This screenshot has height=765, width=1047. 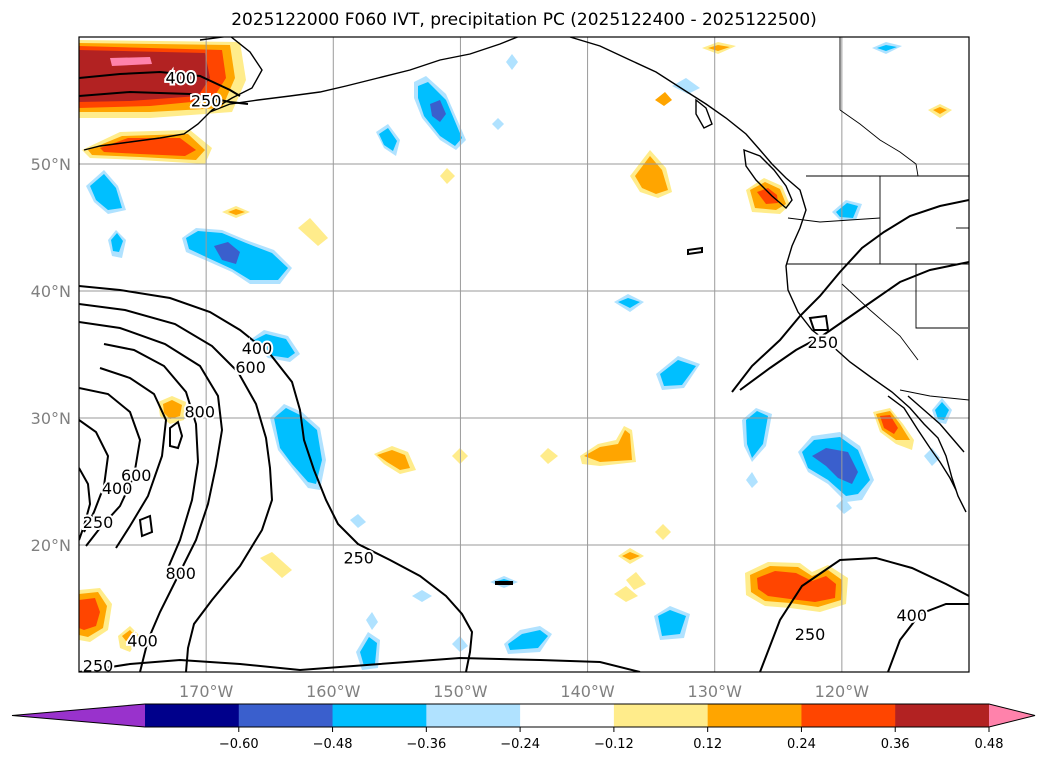 What do you see at coordinates (333, 691) in the screenshot?
I see `x-tick-label: 160°W` at bounding box center [333, 691].